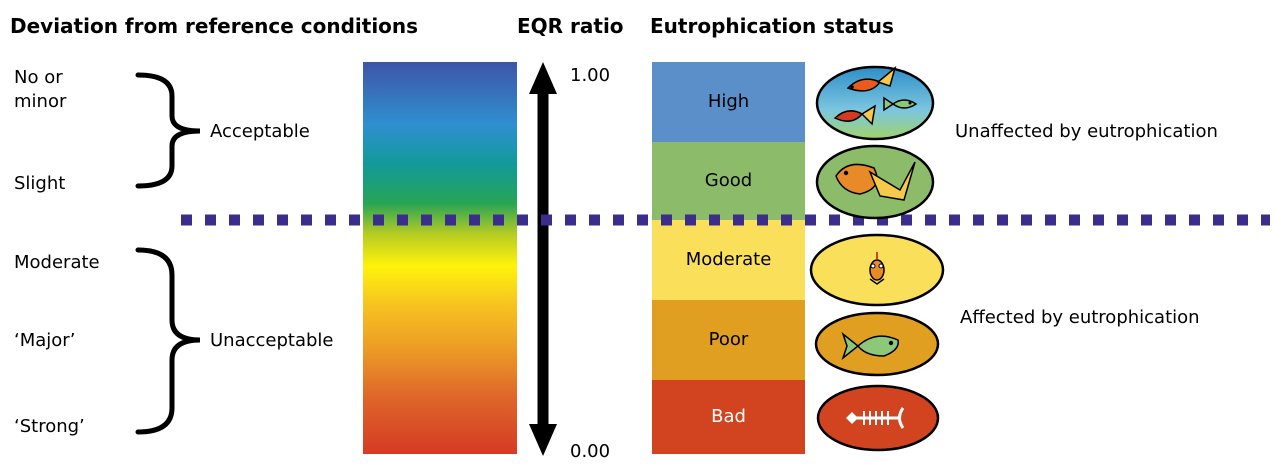  What do you see at coordinates (49, 426) in the screenshot?
I see `level-strong: ‘Strong’` at bounding box center [49, 426].